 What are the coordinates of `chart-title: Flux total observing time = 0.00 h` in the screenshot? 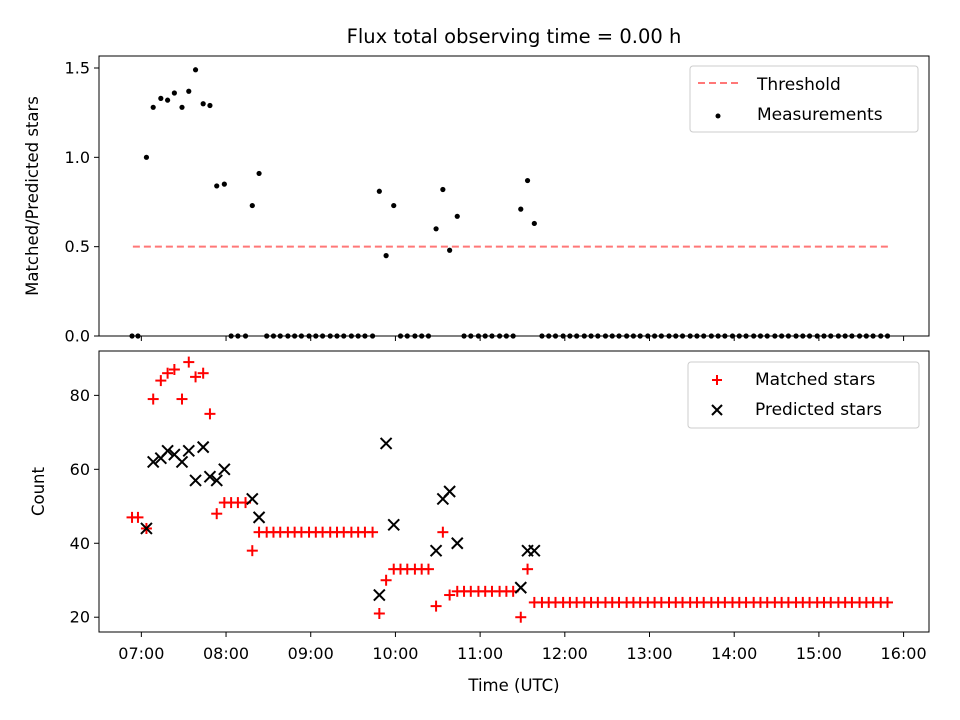 It's located at (514, 36).